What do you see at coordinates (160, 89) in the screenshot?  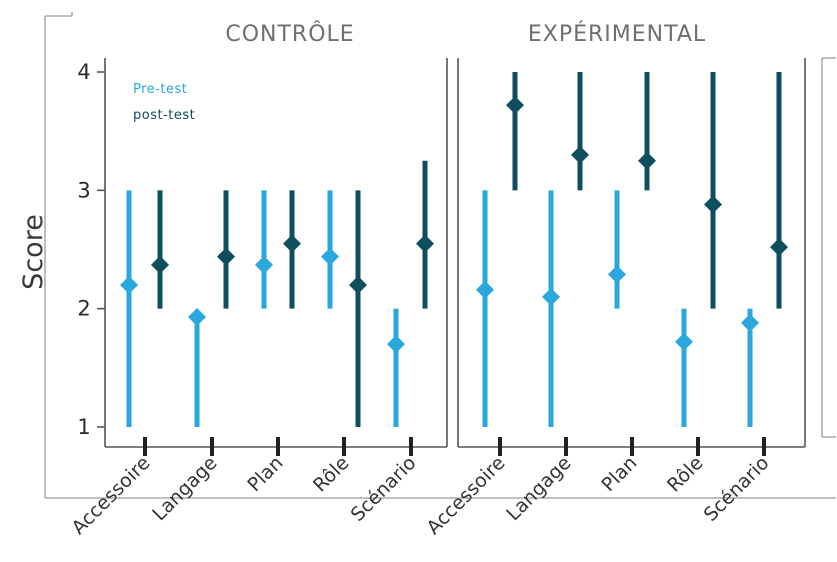 I see `legend-entry-pre-test: Pre-test` at bounding box center [160, 89].